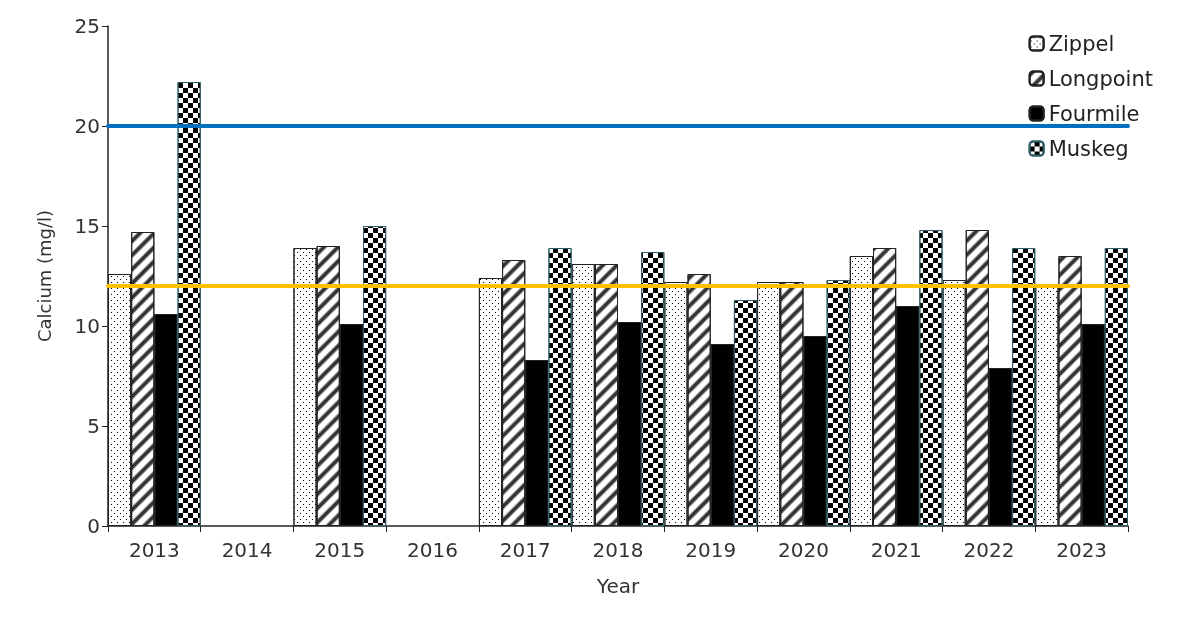 This screenshot has width=1178, height=629. What do you see at coordinates (432, 550) in the screenshot?
I see `x-tick-label: 2016` at bounding box center [432, 550].